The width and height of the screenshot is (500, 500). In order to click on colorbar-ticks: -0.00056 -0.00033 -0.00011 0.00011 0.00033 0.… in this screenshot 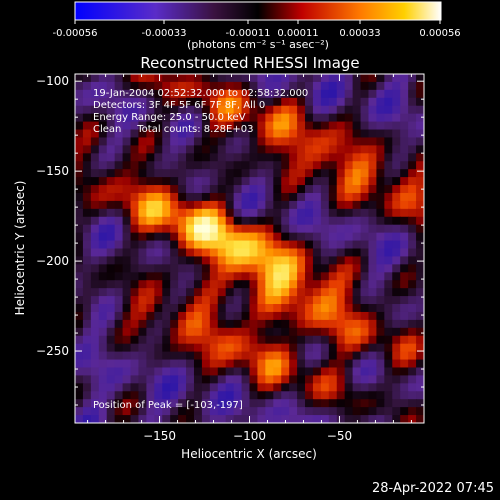, I will do `click(257, 29)`.